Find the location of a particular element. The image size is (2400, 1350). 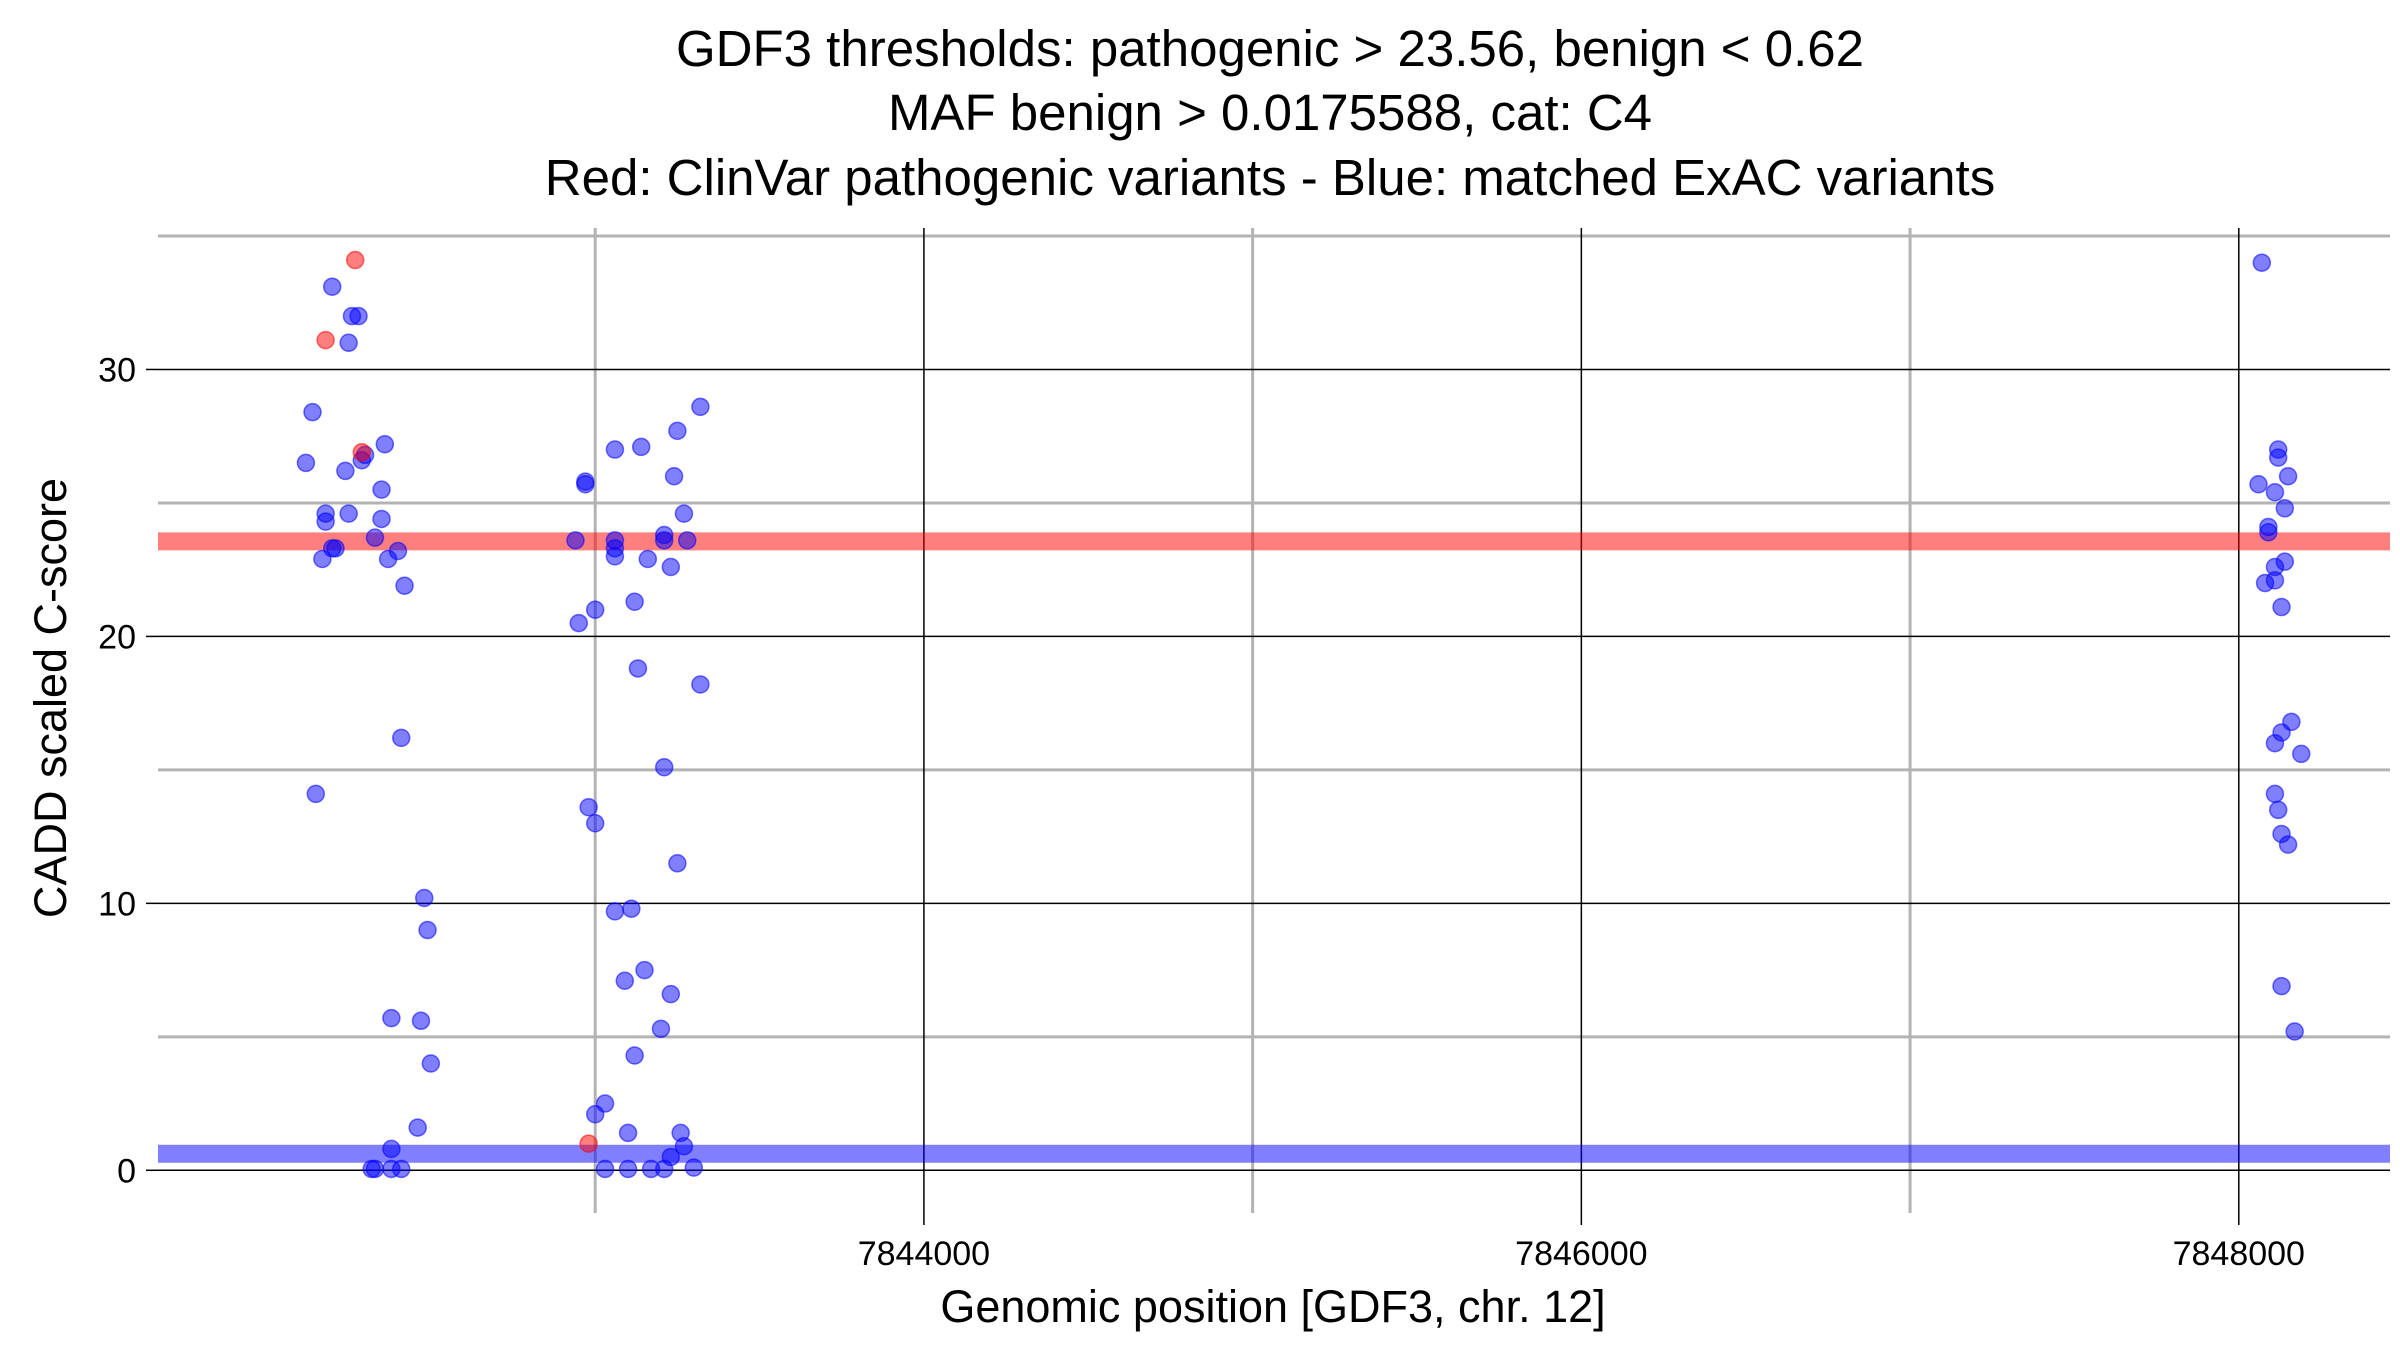

x-tick-label: 7846000 is located at coordinates (1581, 1254).